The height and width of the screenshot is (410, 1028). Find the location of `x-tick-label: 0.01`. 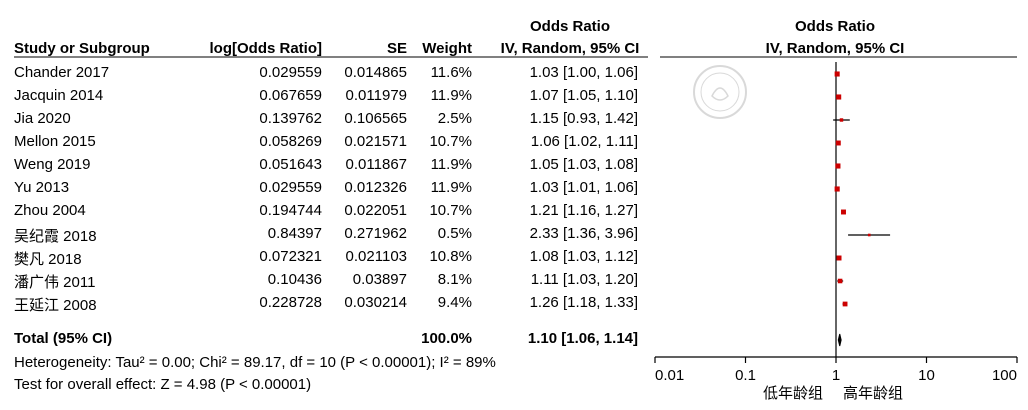

x-tick-label: 0.01 is located at coordinates (669, 375).